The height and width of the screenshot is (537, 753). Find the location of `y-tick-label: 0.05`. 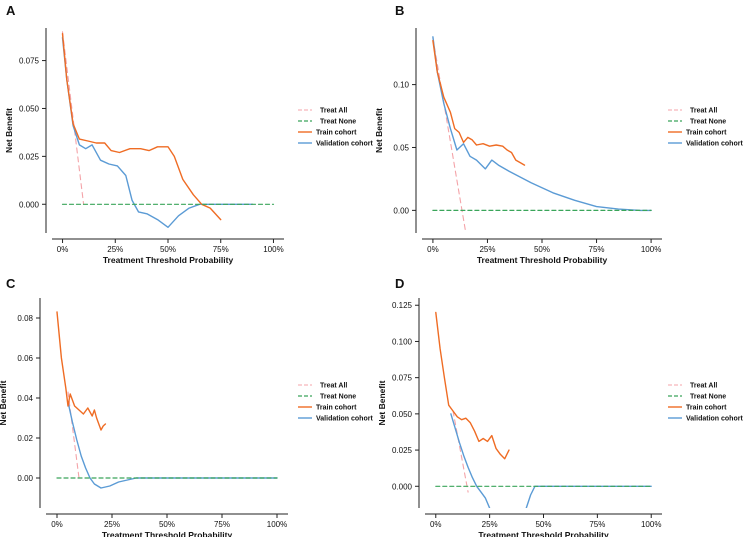

y-tick-label: 0.05 is located at coordinates (401, 147).